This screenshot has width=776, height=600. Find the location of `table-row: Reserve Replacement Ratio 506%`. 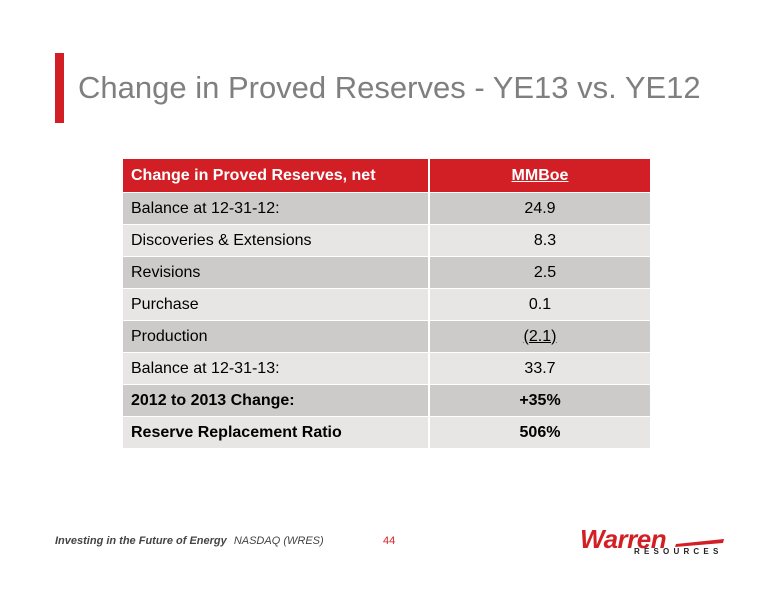

table-row: Reserve Replacement Ratio 506% is located at coordinates (386, 432).